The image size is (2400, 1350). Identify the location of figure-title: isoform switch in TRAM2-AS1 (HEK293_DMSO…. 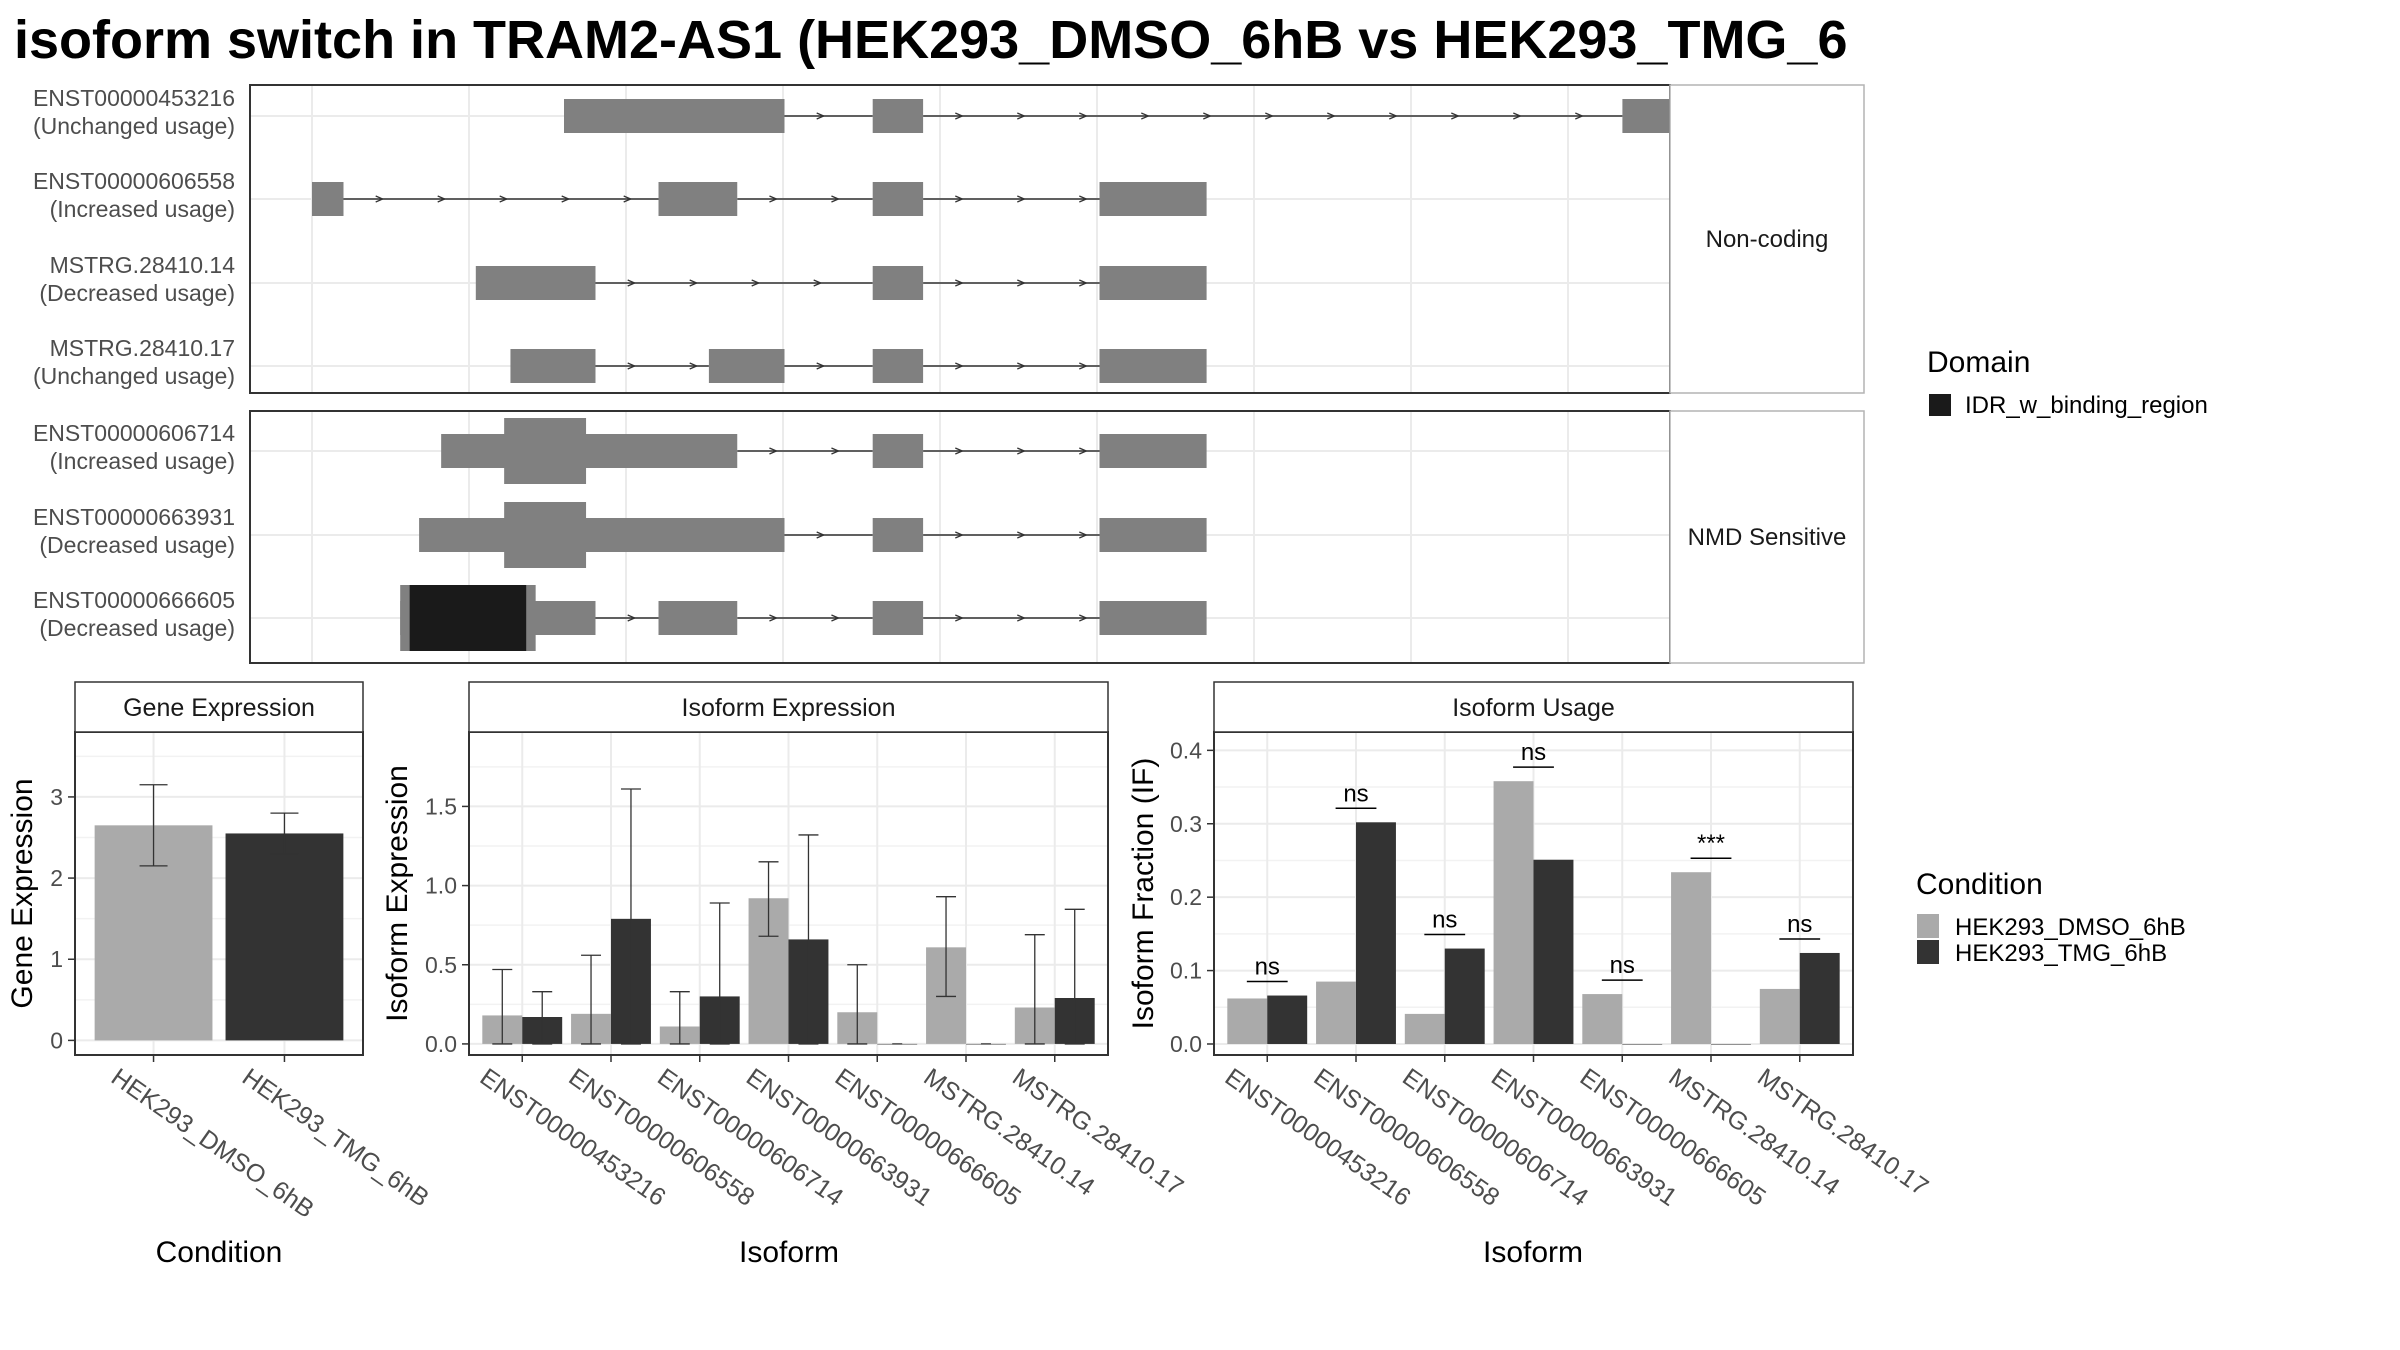
(931, 40).